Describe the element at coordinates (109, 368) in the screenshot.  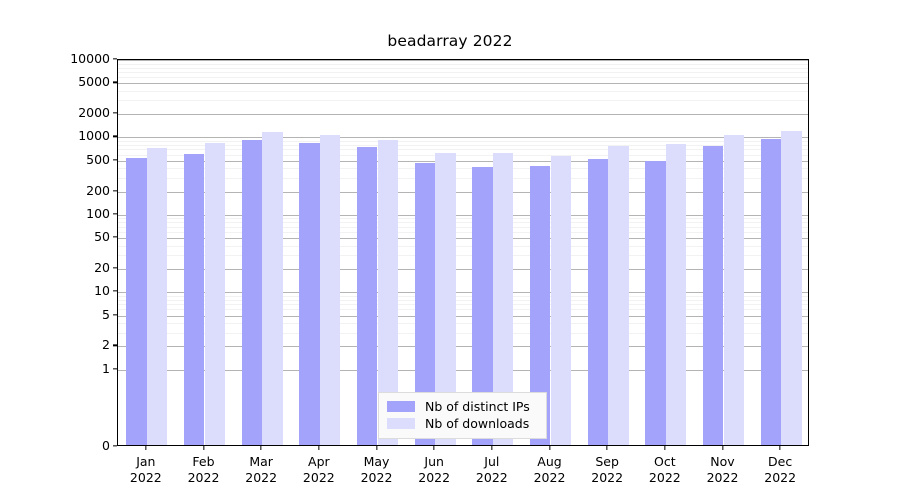
I see `y-axis-tick: 1` at that location.